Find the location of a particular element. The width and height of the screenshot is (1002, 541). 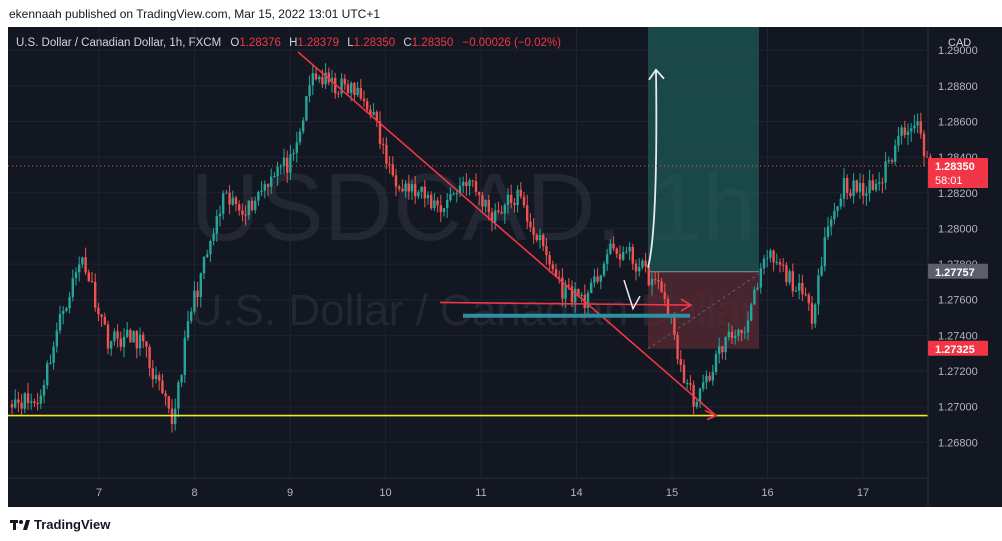

price-tag-value: 1.28350 is located at coordinates (955, 167).